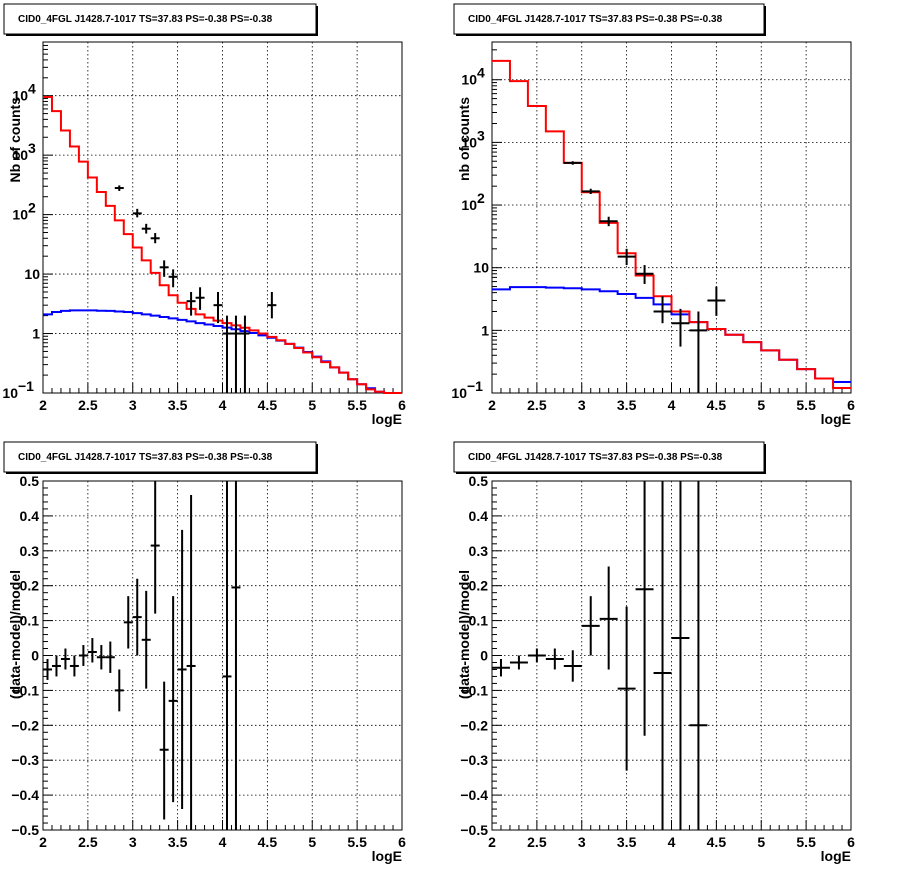 The width and height of the screenshot is (898, 875). Describe the element at coordinates (222, 245) in the screenshot. I see `series-red-histogram` at that location.